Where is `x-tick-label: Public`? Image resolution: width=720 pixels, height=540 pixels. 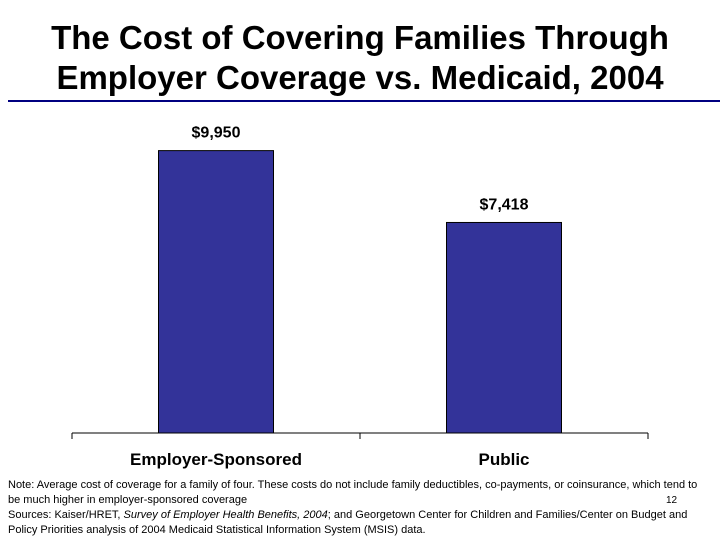
x-tick-label: Public is located at coordinates (503, 459).